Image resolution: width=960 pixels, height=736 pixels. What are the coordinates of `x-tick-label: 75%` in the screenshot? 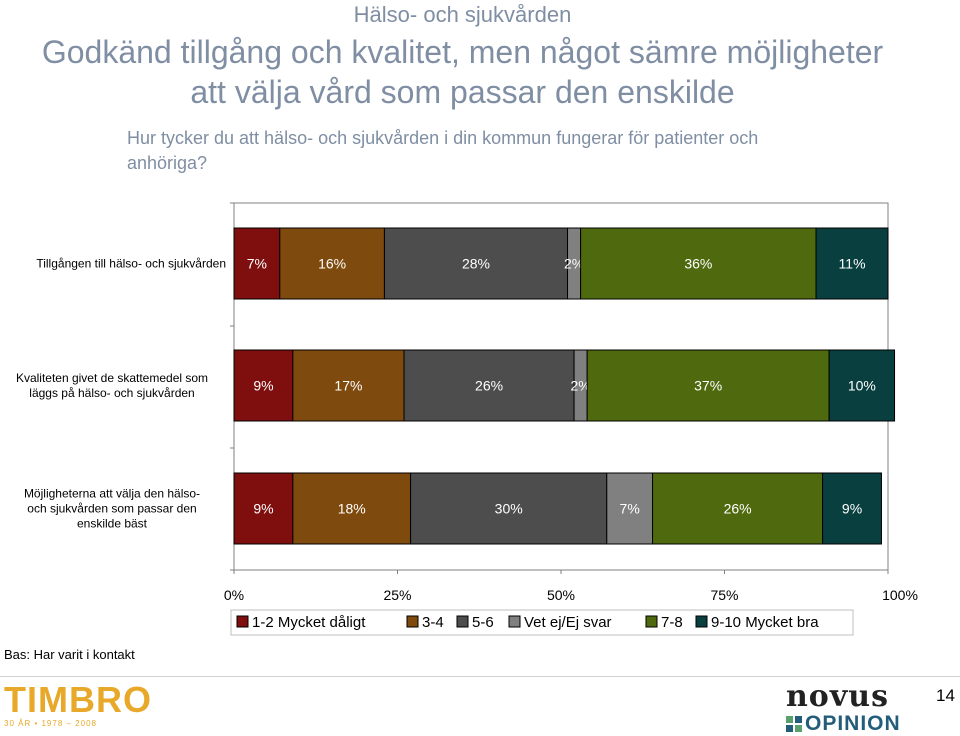 It's located at (724, 595).